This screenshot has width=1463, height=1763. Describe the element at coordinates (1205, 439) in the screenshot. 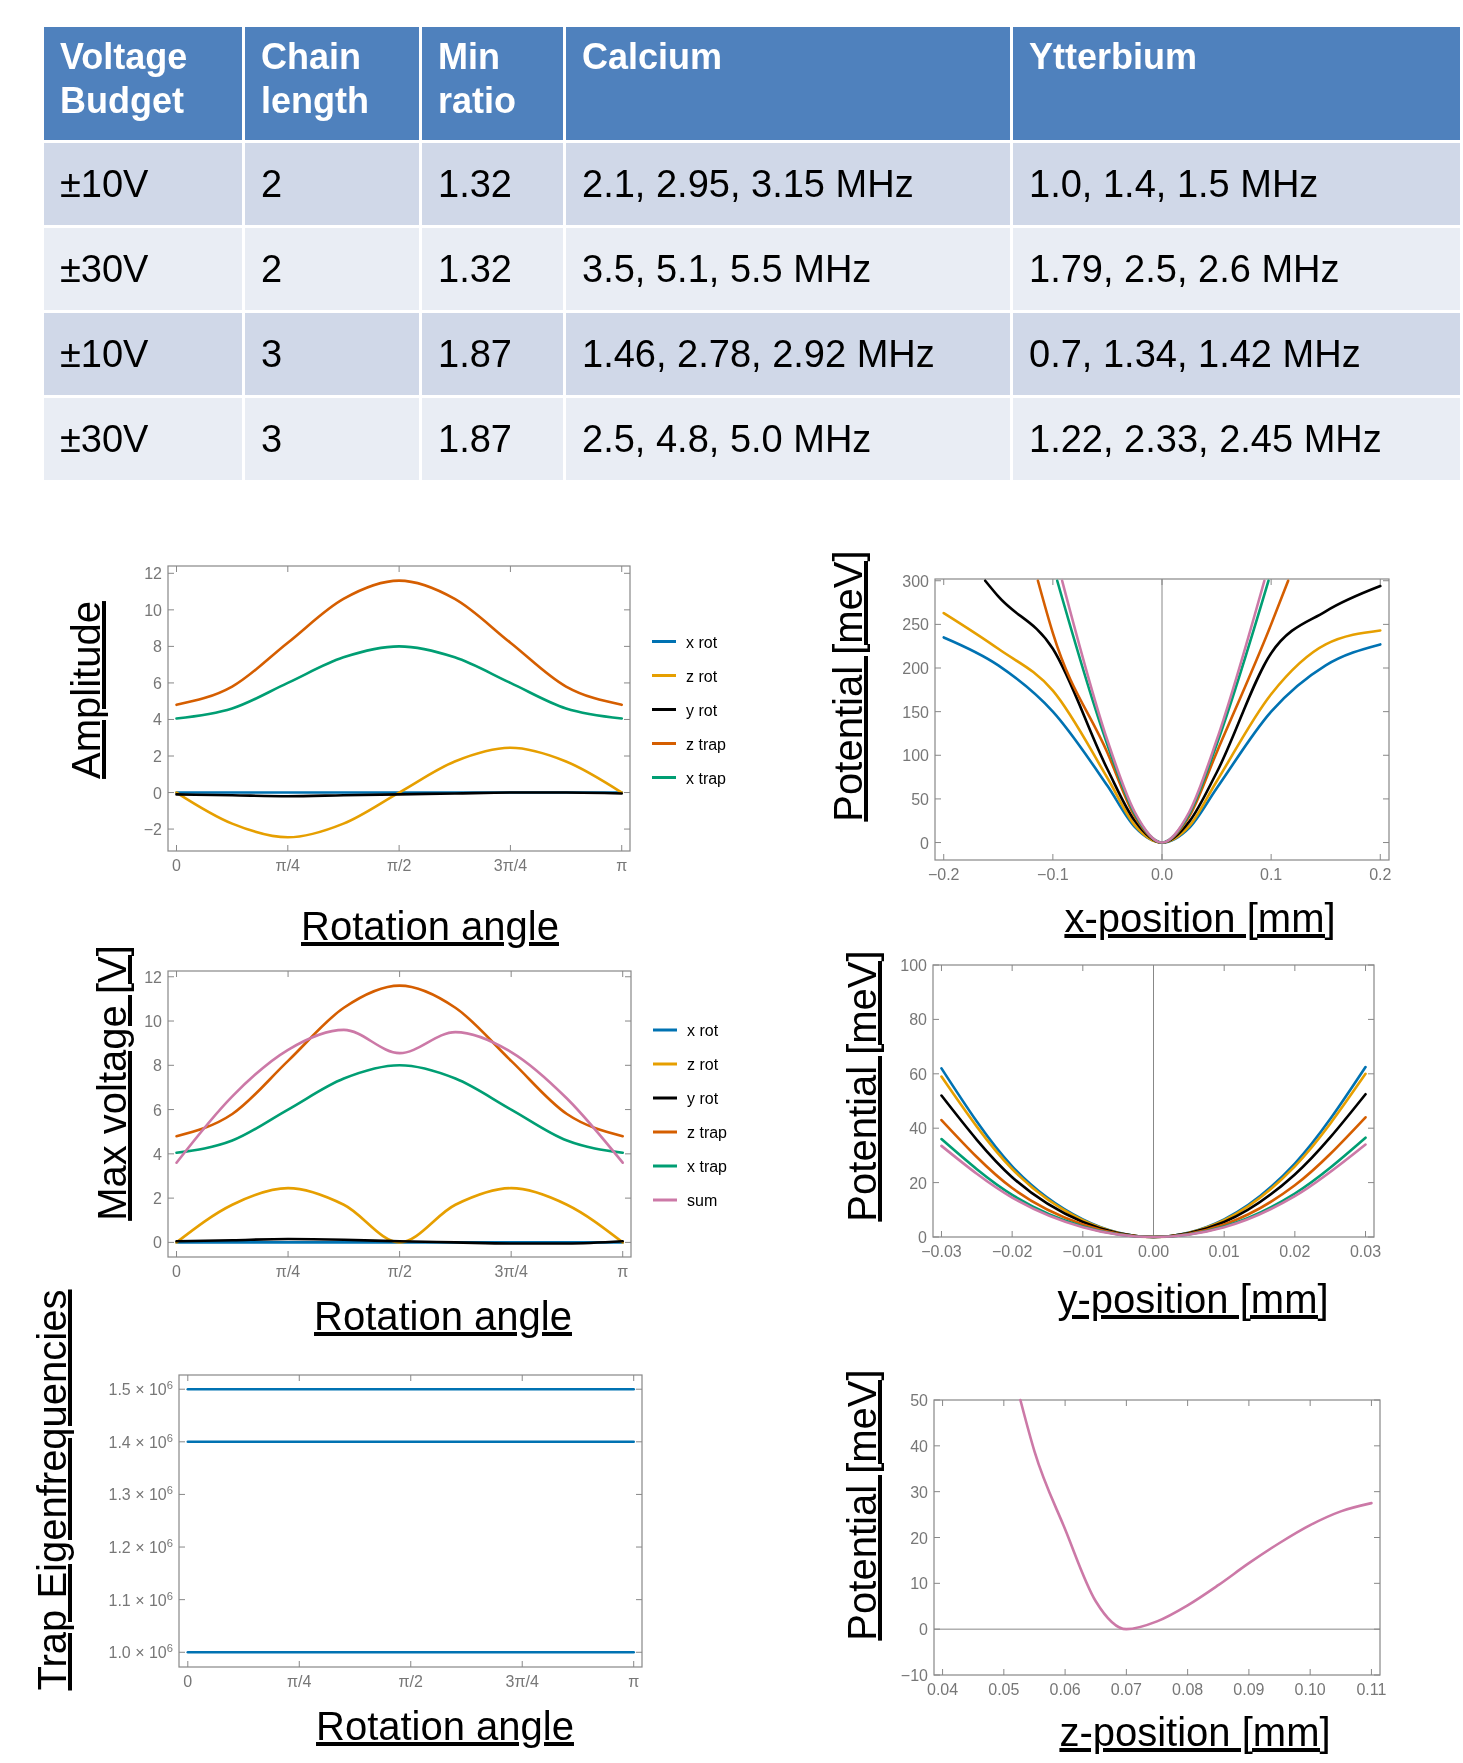

I see `text: 1.22, 2.33, 2.45 MHz` at that location.